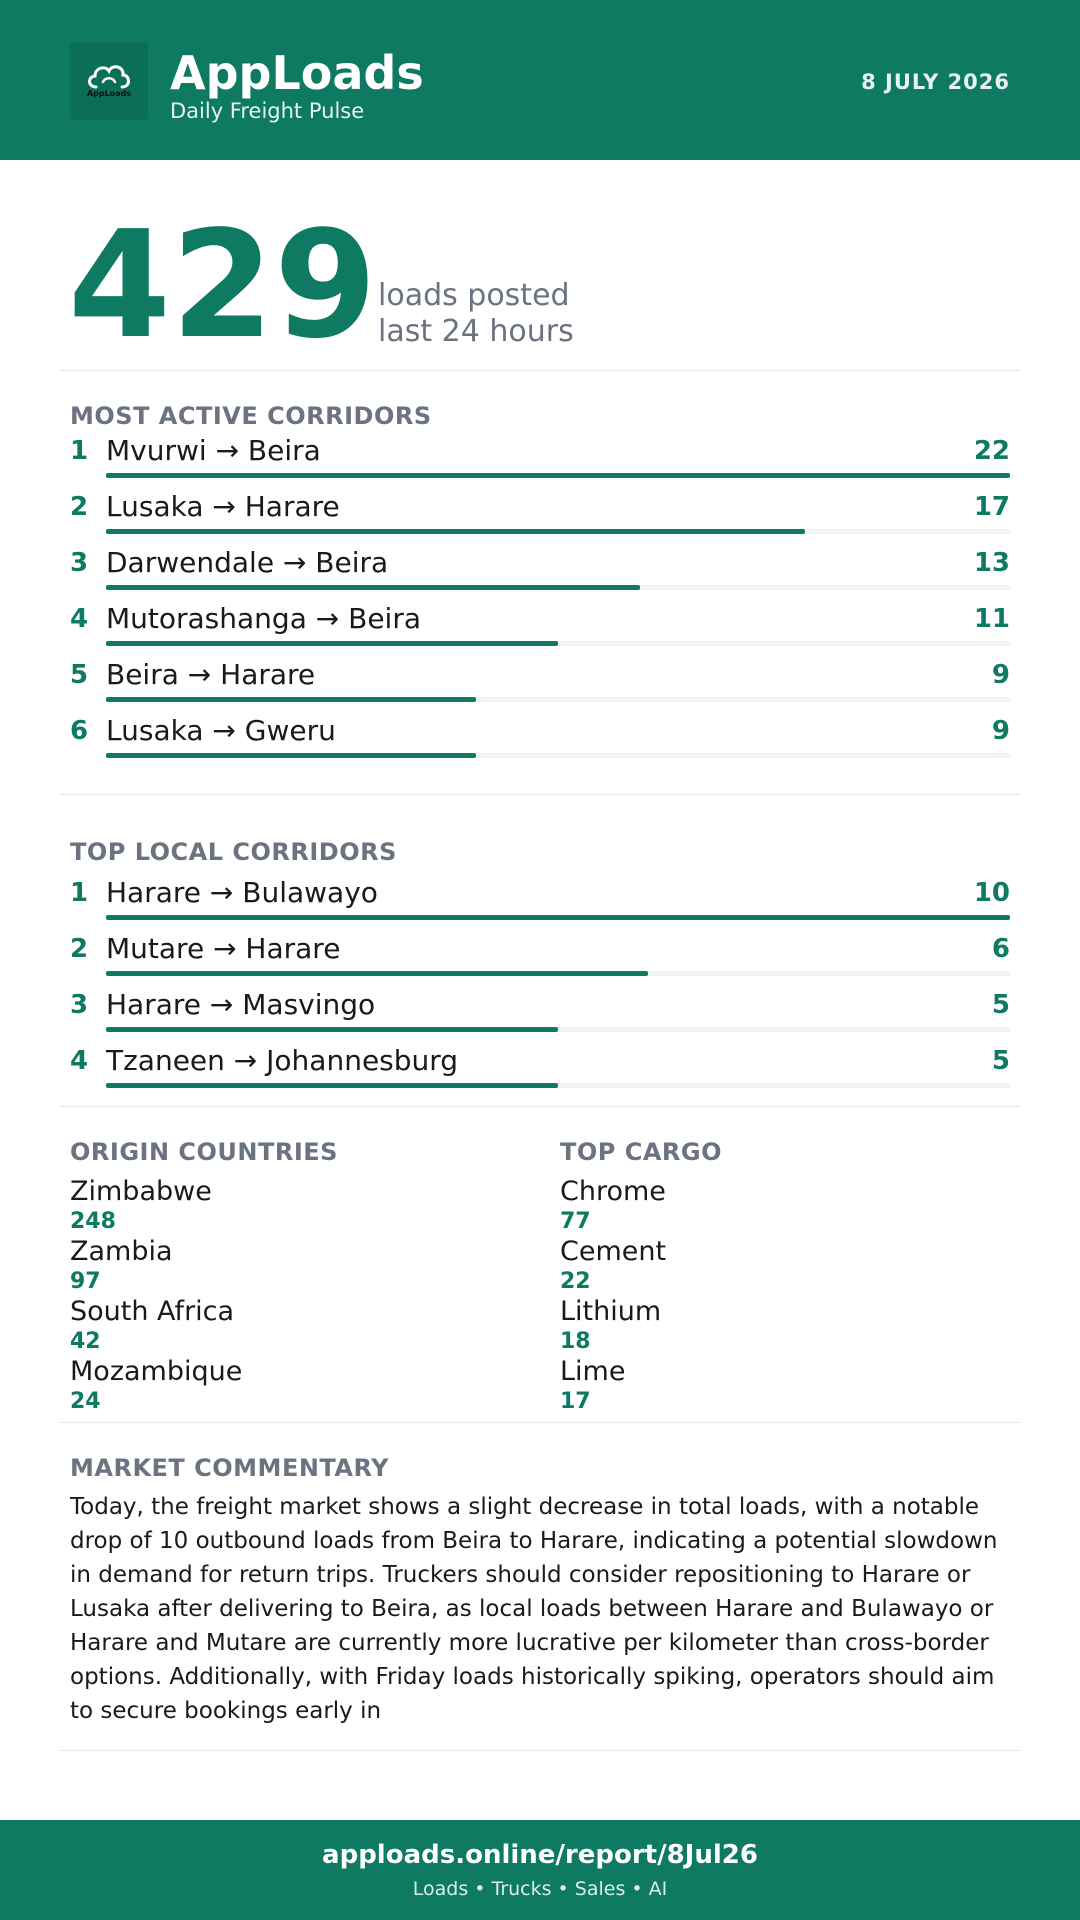 This screenshot has height=1920, width=1080. What do you see at coordinates (540, 1072) in the screenshot?
I see `corridor-row: 4 Tzaneen → Johannesburg 5` at bounding box center [540, 1072].